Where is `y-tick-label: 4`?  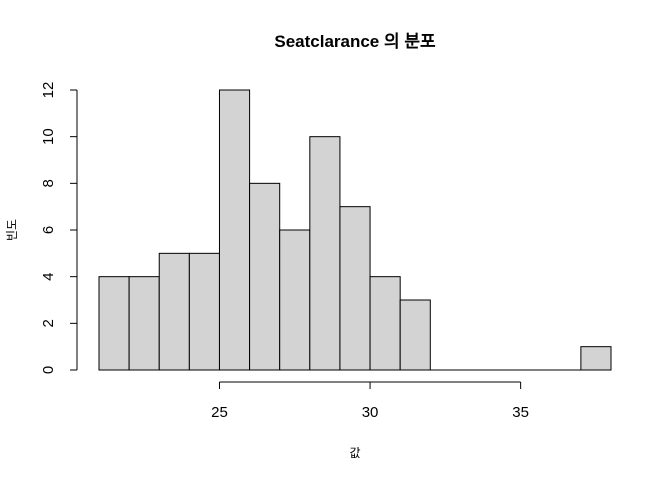 y-tick-label: 4 is located at coordinates (48, 276).